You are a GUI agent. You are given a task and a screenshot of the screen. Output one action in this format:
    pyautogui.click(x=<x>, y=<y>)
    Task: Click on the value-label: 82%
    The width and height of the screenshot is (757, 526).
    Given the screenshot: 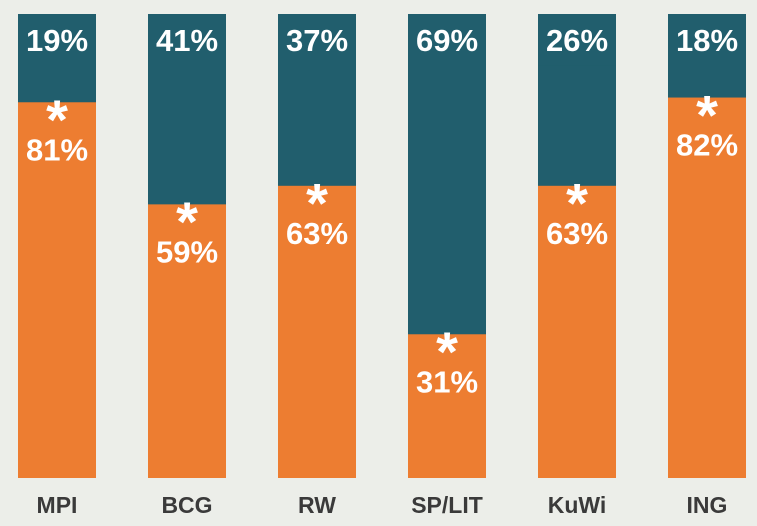 What is the action you would take?
    pyautogui.click(x=707, y=145)
    